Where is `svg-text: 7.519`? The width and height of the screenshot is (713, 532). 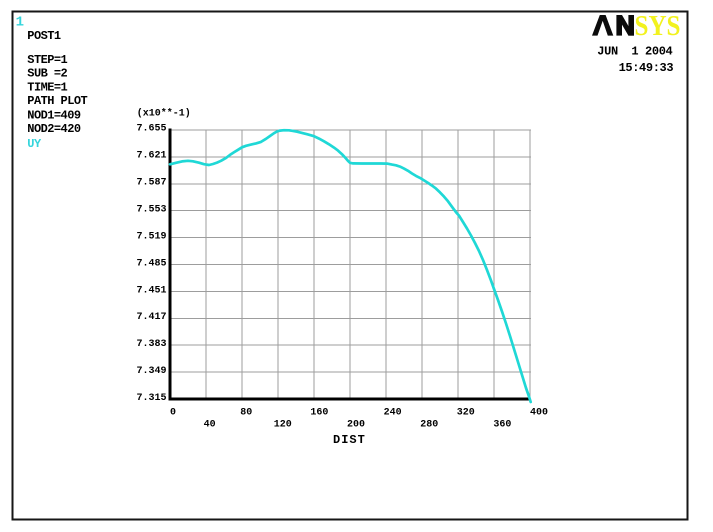 svg-text: 7.519 is located at coordinates (151, 236).